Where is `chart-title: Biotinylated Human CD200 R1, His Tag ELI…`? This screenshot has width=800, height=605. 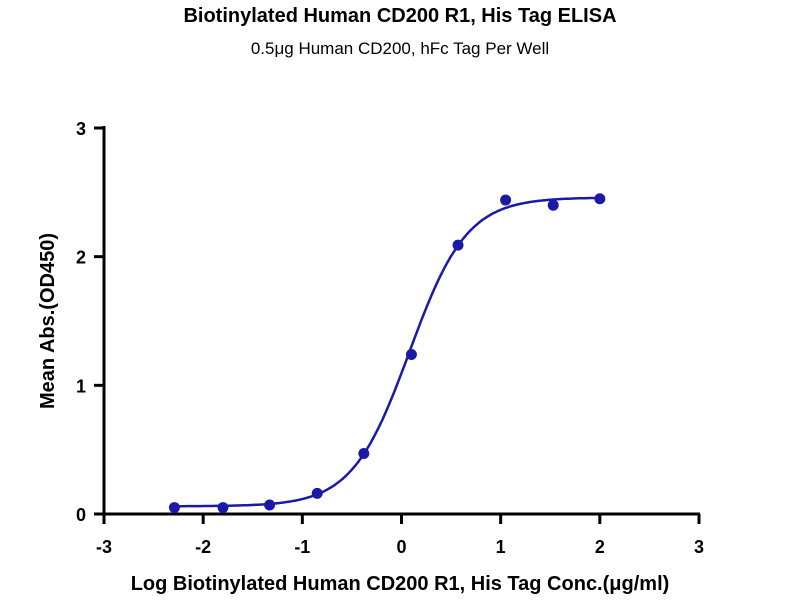
chart-title: Biotinylated Human CD200 R1, His Tag ELI… is located at coordinates (399, 16).